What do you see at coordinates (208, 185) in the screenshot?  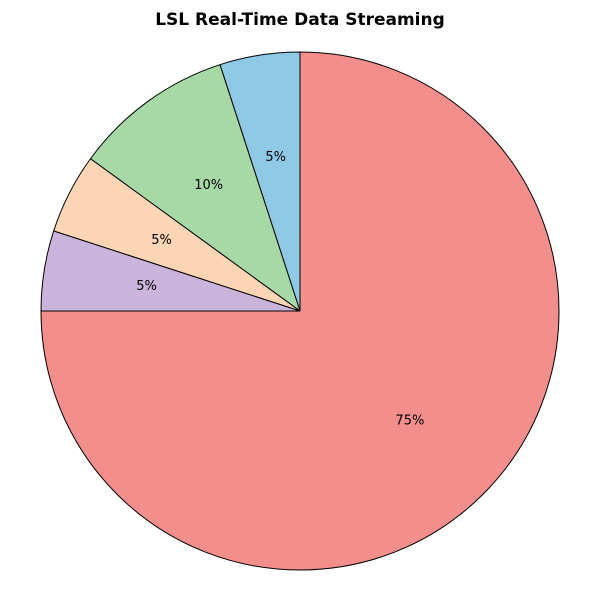 I see `slice-label-1: 10%` at bounding box center [208, 185].